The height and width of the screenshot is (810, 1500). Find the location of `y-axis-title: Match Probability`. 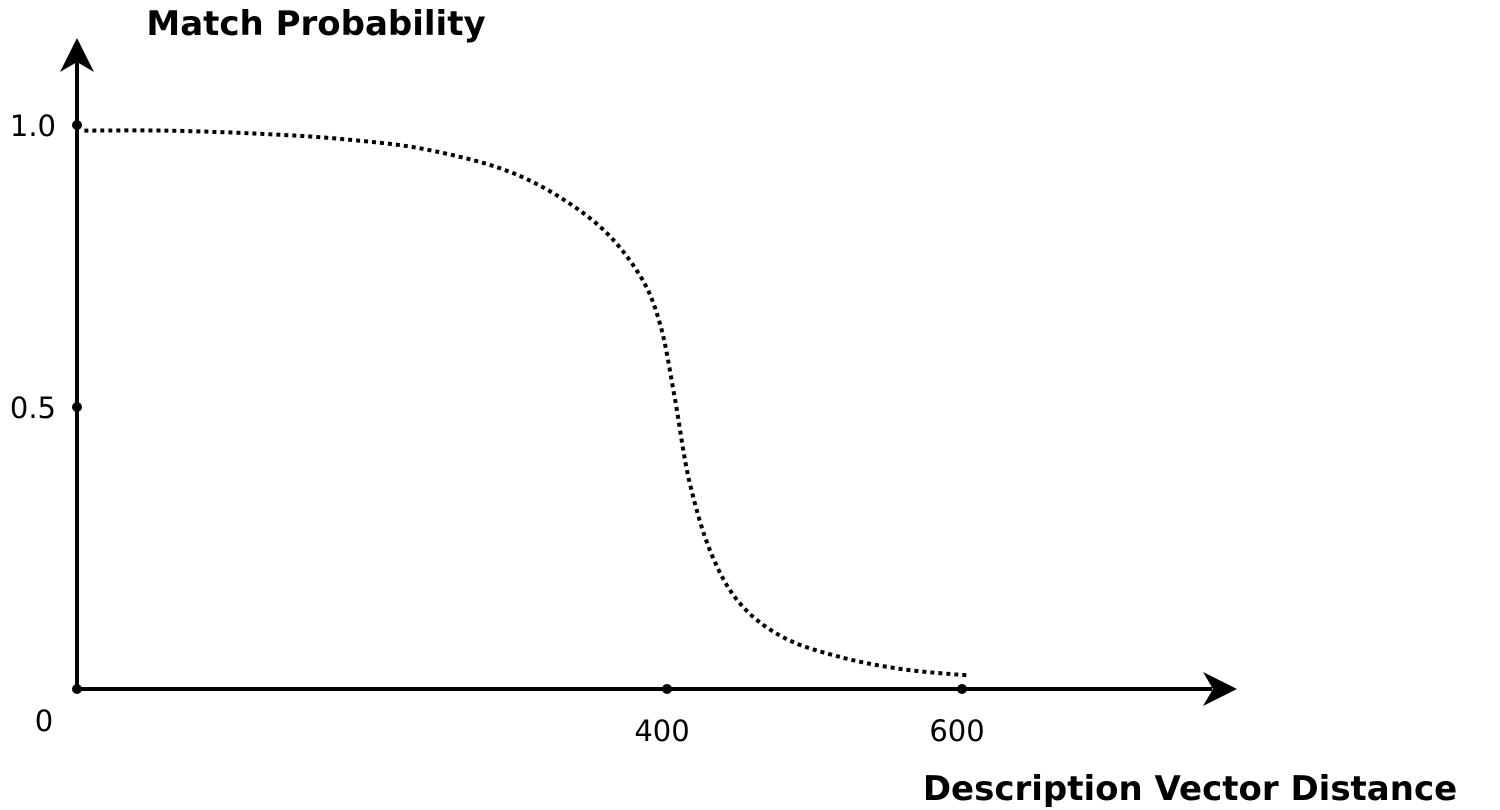

y-axis-title: Match Probability is located at coordinates (315, 24).